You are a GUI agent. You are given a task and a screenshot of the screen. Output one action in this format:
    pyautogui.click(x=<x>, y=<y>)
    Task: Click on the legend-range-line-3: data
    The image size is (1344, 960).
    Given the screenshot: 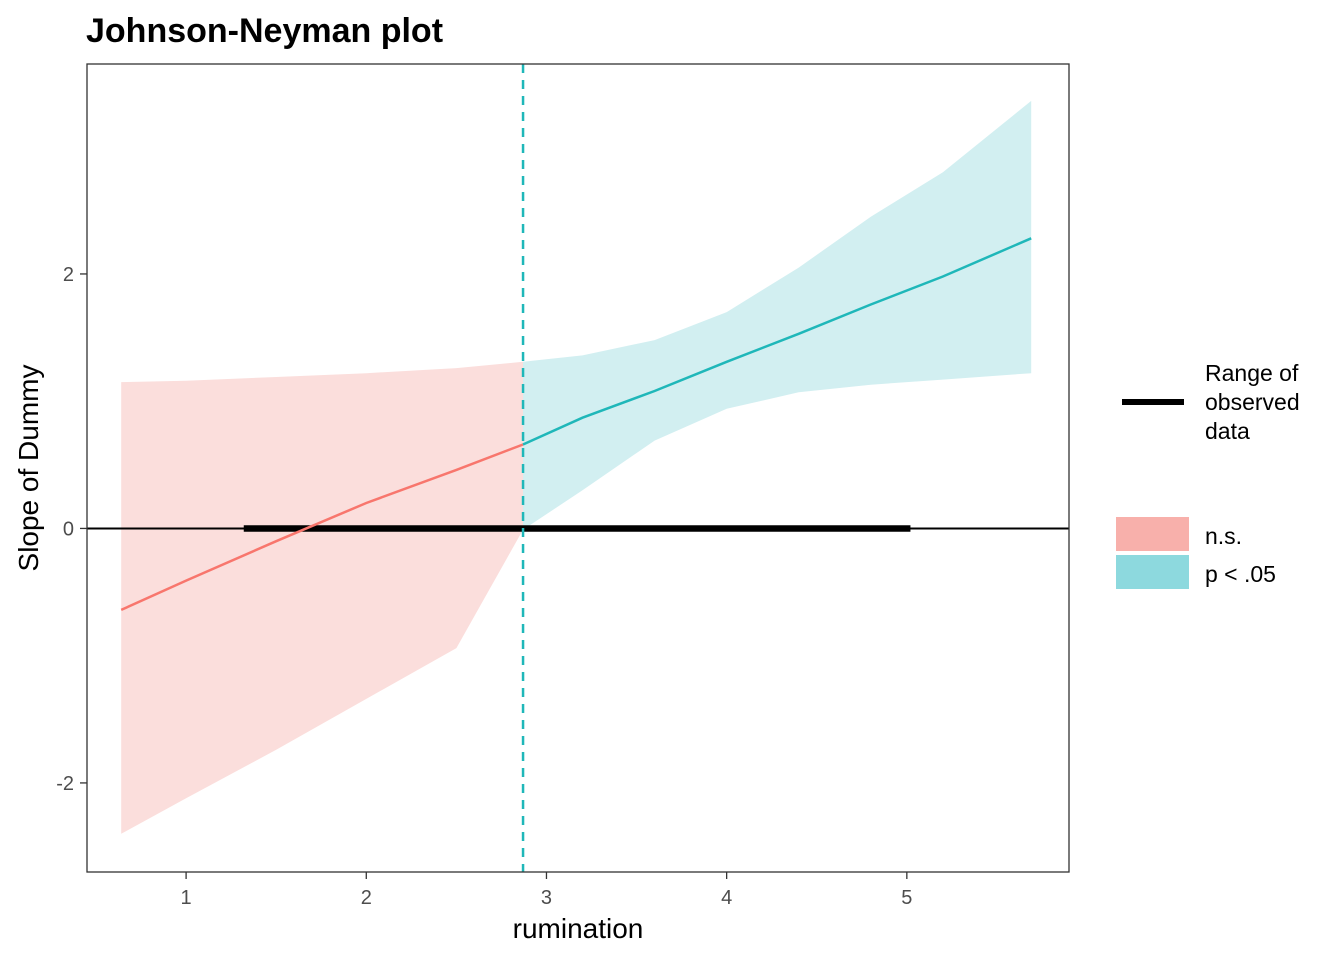 What is the action you would take?
    pyautogui.click(x=1227, y=431)
    